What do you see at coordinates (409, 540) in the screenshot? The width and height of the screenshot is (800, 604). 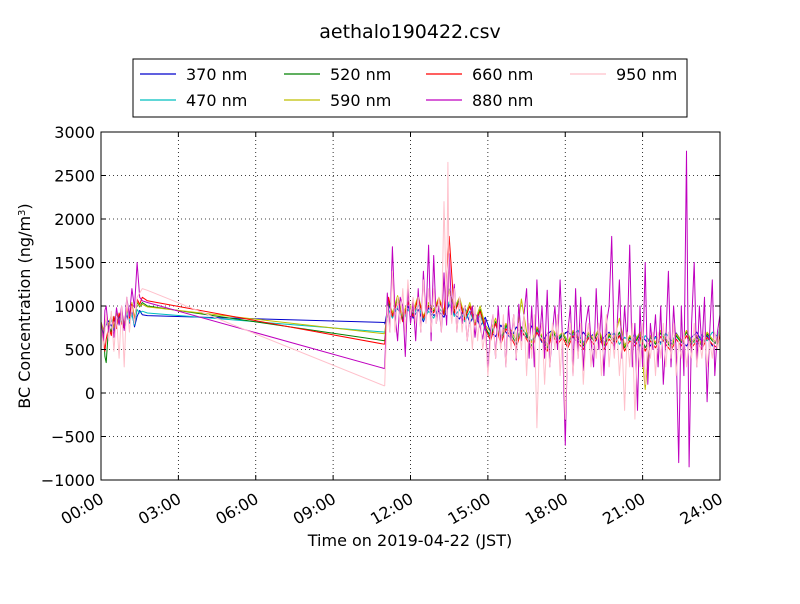 I see `x-axis-label: Time on 2019-04-22 (JST)` at bounding box center [409, 540].